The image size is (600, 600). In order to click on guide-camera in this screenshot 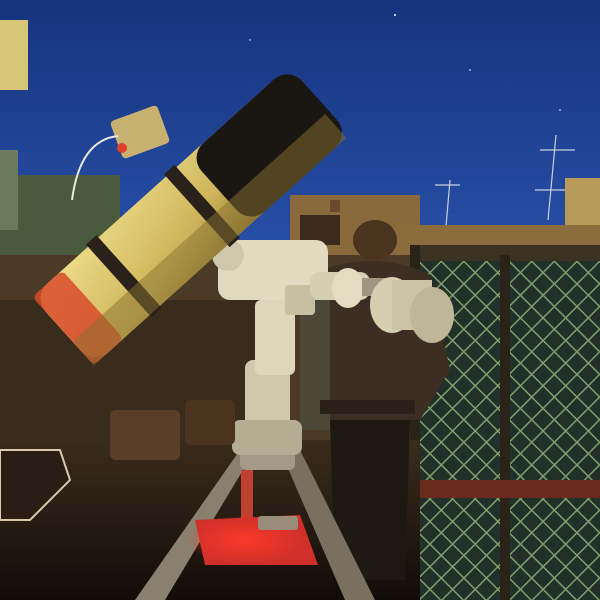, I will do `click(140, 132)`.